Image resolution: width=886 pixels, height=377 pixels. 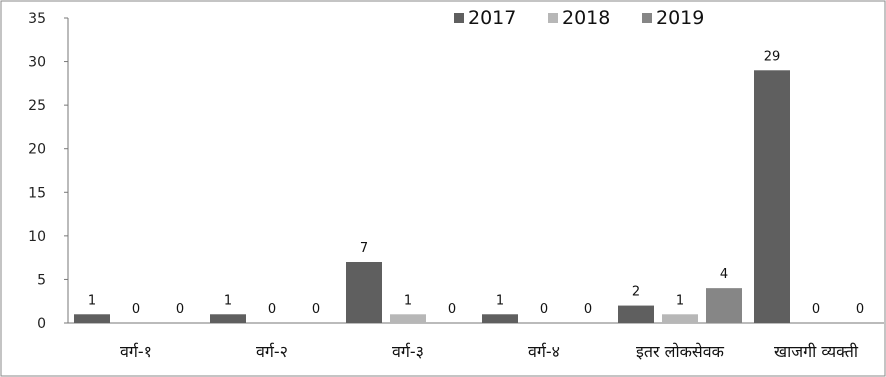 I want to click on data-label-2018-3: 0, so click(x=544, y=309).